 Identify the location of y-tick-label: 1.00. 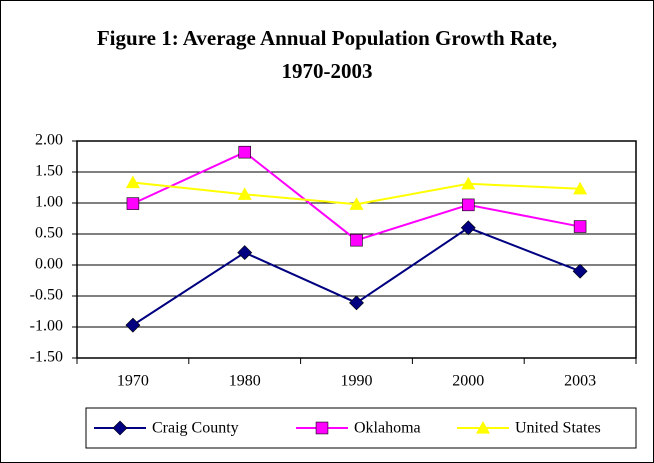
(49, 202).